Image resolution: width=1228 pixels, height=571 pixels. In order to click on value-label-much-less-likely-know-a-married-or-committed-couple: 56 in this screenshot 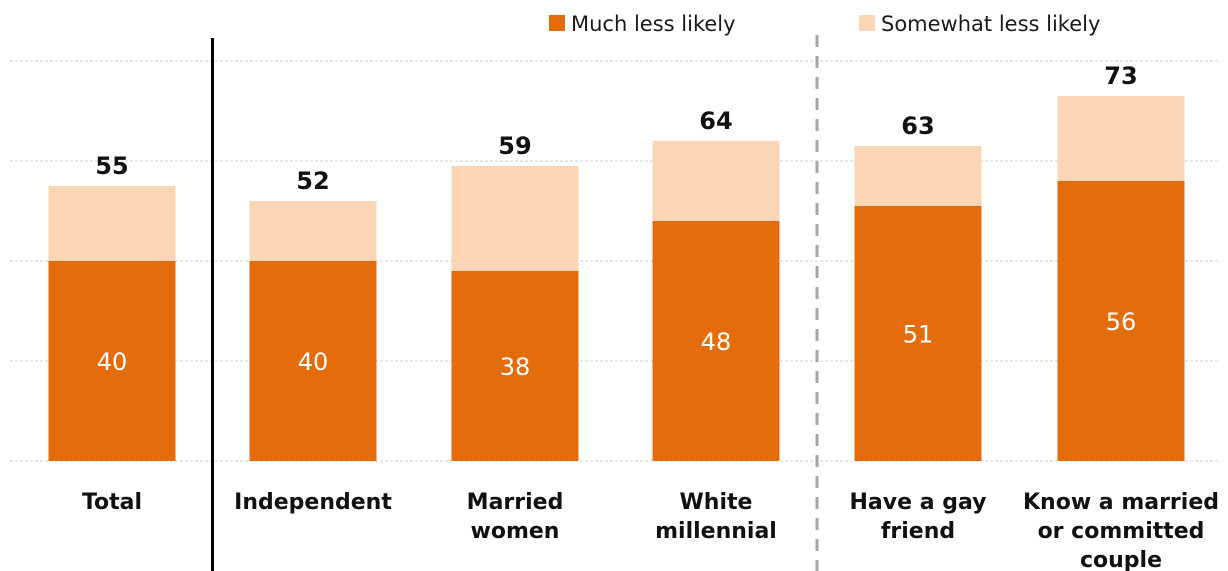, I will do `click(1121, 322)`.